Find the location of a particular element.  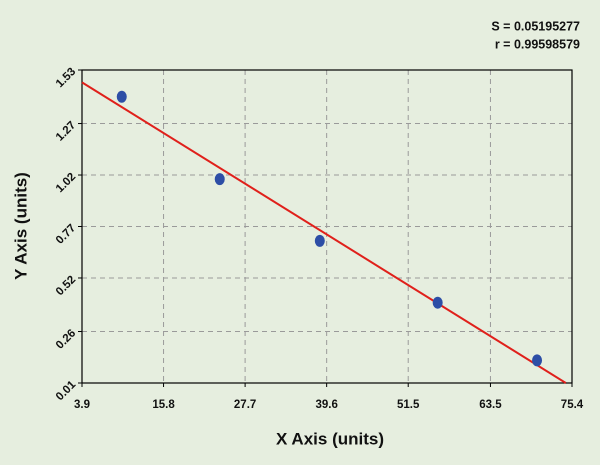

x-axis-title: X Axis (units) is located at coordinates (330, 438).